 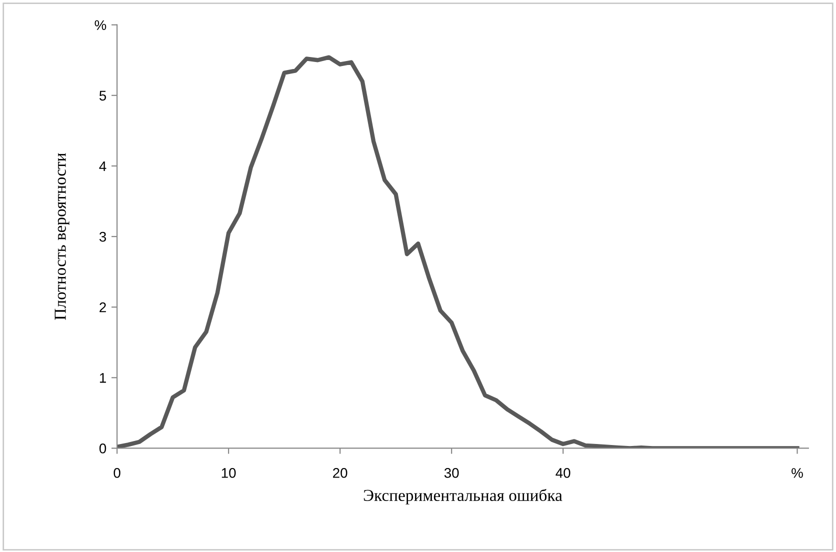 I want to click on y-tick-label: 1, so click(x=103, y=378).